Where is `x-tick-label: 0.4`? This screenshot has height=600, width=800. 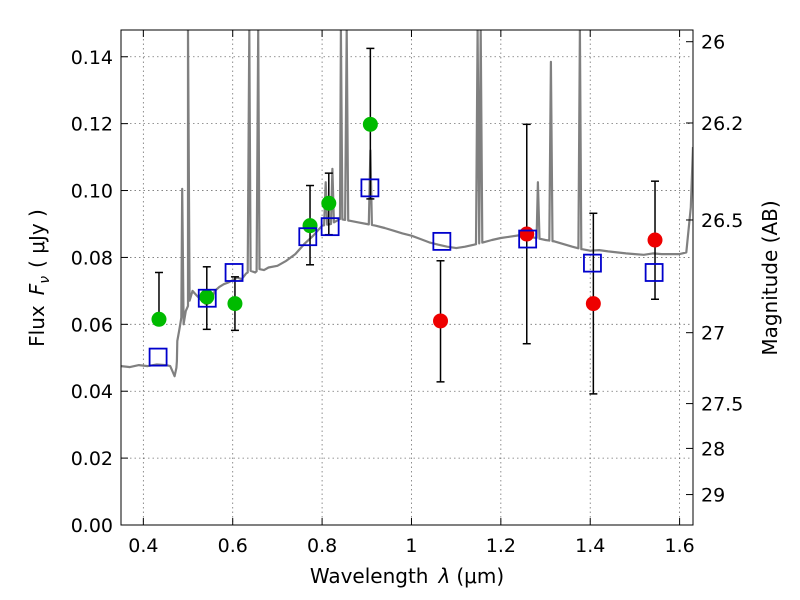
x-tick-label: 0.4 is located at coordinates (143, 546).